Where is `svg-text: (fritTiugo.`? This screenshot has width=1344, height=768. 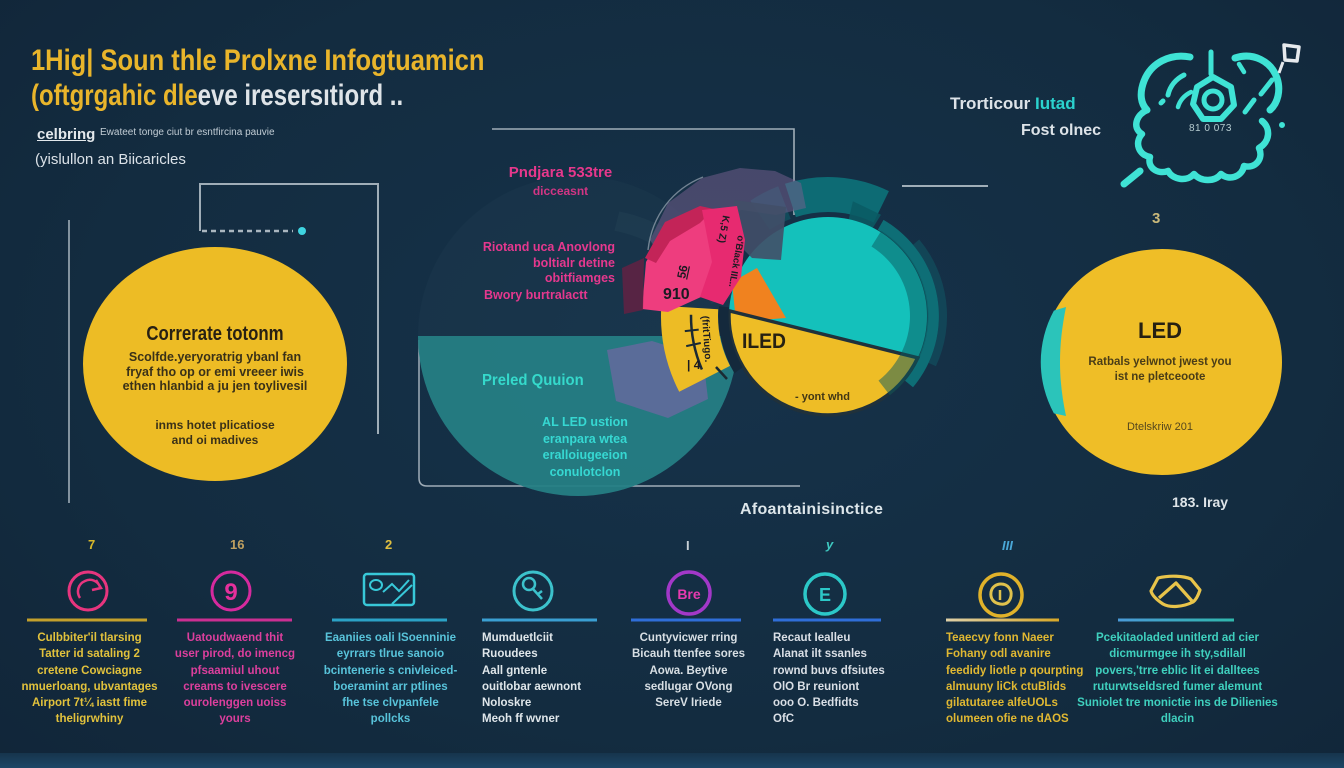
svg-text: (fritTiugo. is located at coordinates (706, 338).